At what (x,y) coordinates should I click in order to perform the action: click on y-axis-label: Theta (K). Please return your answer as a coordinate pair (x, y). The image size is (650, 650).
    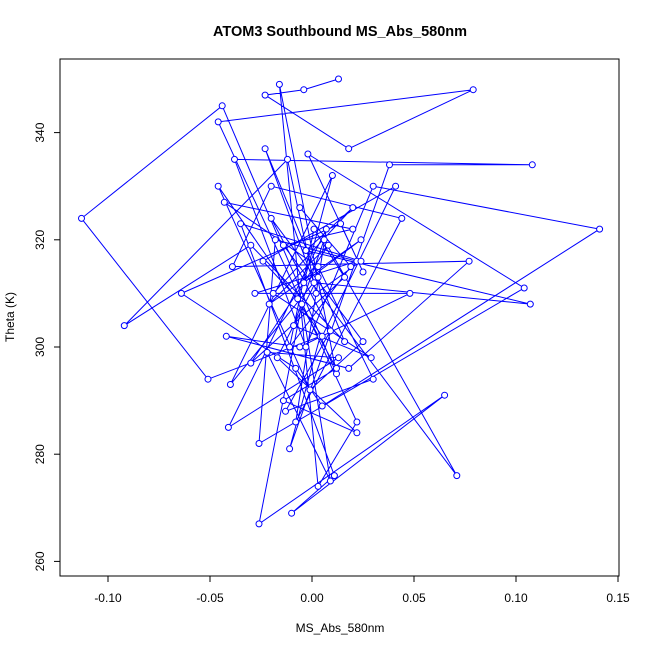
    Looking at the image, I should click on (10, 317).